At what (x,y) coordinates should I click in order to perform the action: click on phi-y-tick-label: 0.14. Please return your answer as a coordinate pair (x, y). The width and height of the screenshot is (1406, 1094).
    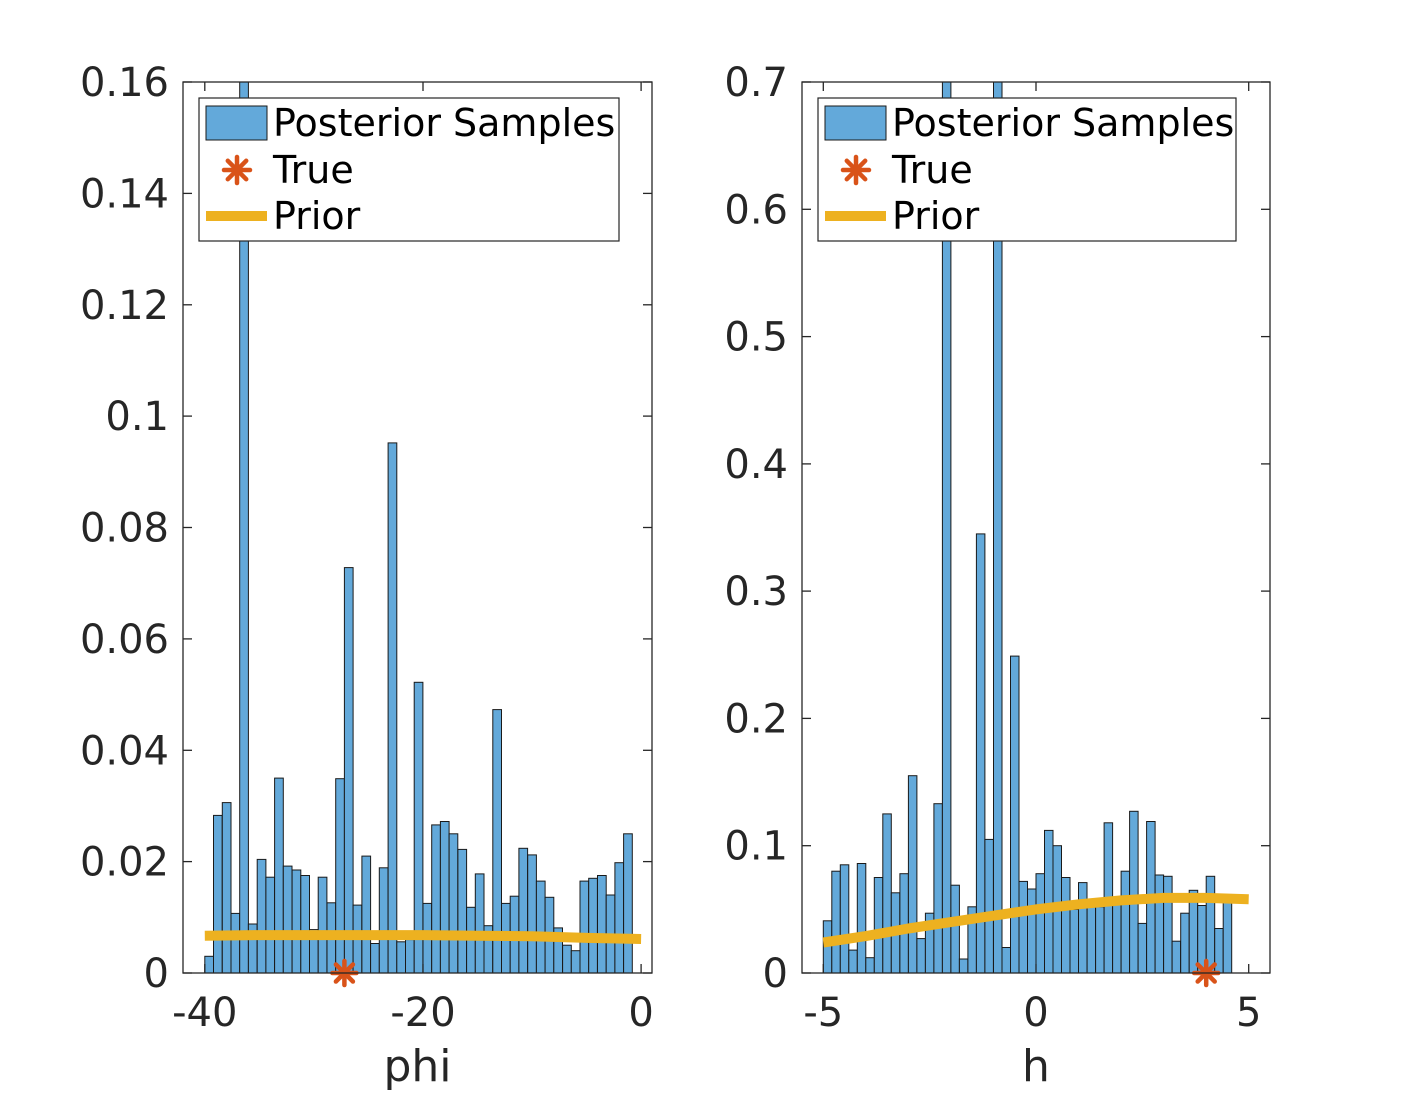
    Looking at the image, I should click on (124, 194).